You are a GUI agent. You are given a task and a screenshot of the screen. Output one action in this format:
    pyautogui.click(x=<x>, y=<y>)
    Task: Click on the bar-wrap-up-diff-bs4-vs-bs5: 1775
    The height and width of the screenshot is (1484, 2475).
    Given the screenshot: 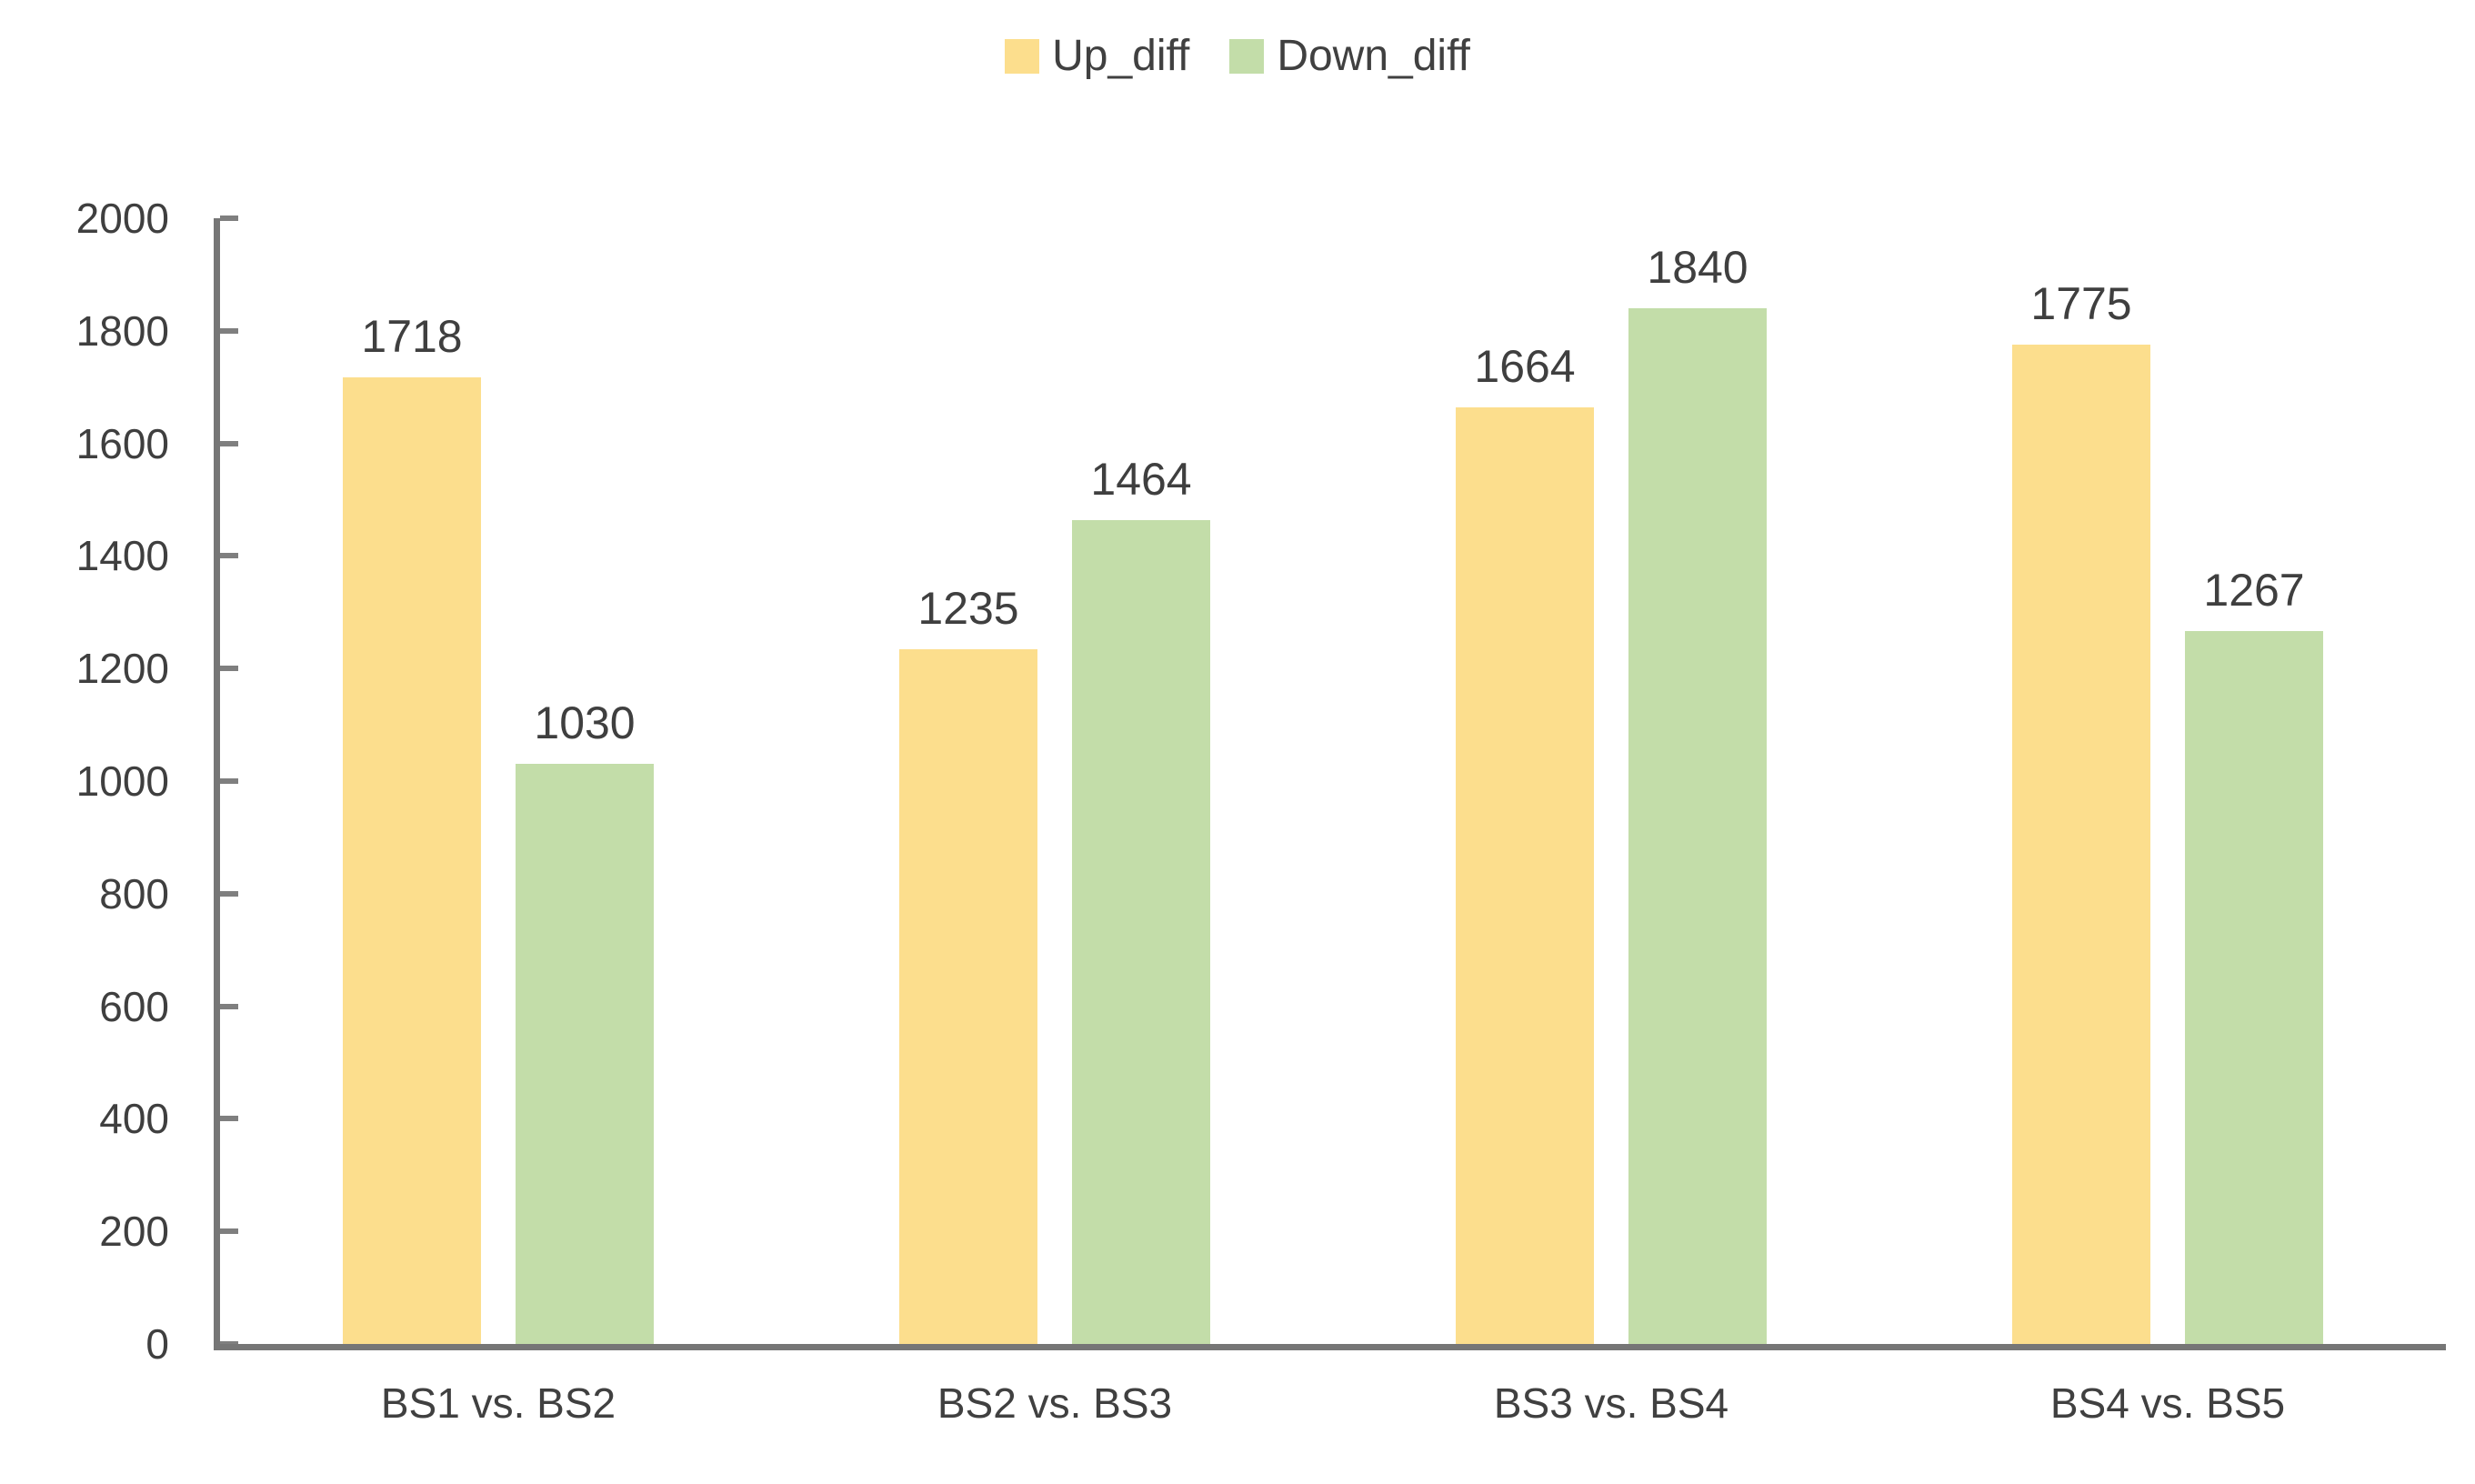 What is the action you would take?
    pyautogui.click(x=2081, y=812)
    